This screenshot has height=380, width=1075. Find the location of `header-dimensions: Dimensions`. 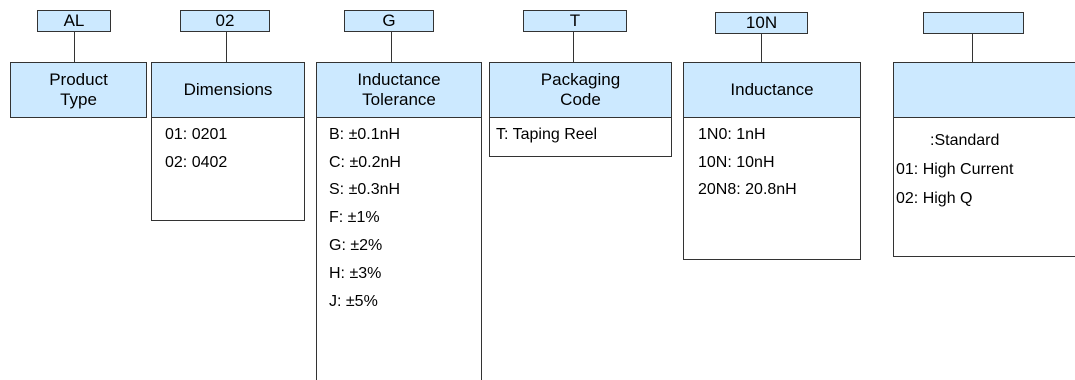

header-dimensions: Dimensions is located at coordinates (228, 90).